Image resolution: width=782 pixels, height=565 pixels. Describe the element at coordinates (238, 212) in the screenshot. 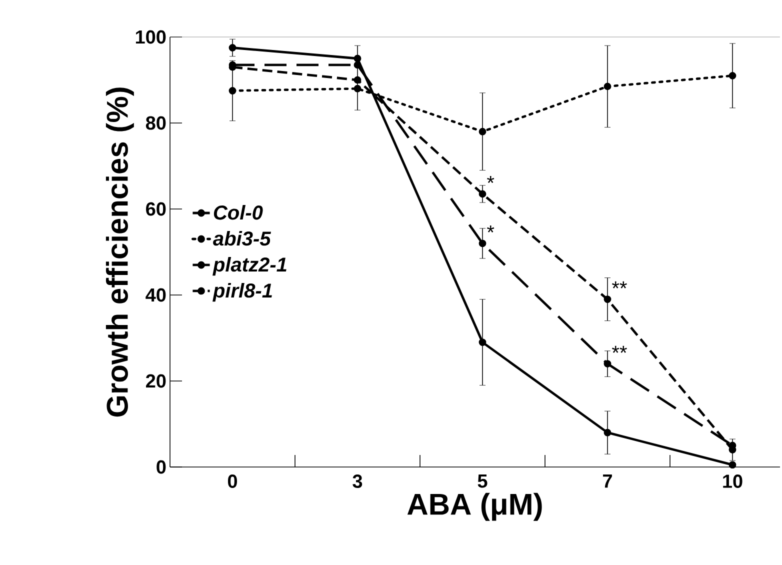

I see `legend-label: Col-0` at that location.